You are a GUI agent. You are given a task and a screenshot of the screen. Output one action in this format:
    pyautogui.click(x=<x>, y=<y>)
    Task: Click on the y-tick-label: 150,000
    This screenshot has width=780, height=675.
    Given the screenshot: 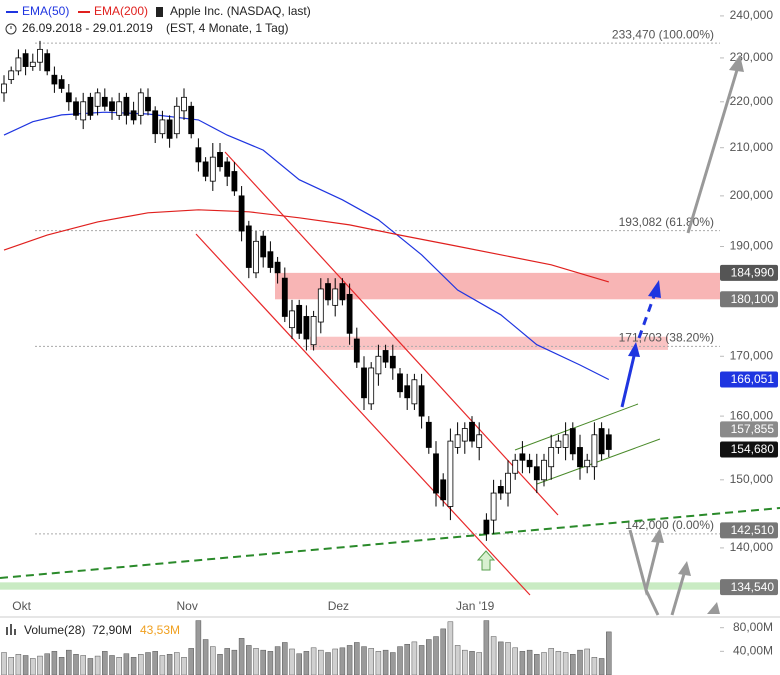 What is the action you would take?
    pyautogui.click(x=752, y=479)
    